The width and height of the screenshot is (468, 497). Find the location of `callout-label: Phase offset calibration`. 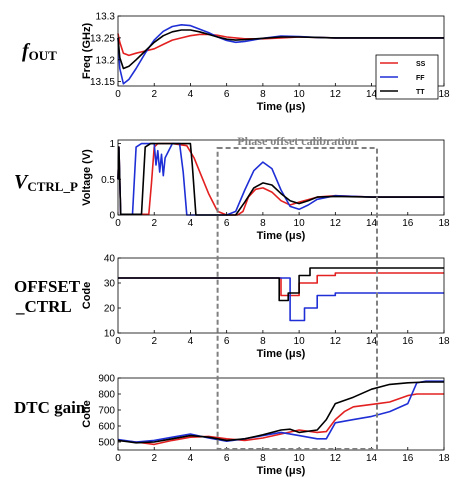

callout-label: Phase offset calibration is located at coordinates (297, 141).